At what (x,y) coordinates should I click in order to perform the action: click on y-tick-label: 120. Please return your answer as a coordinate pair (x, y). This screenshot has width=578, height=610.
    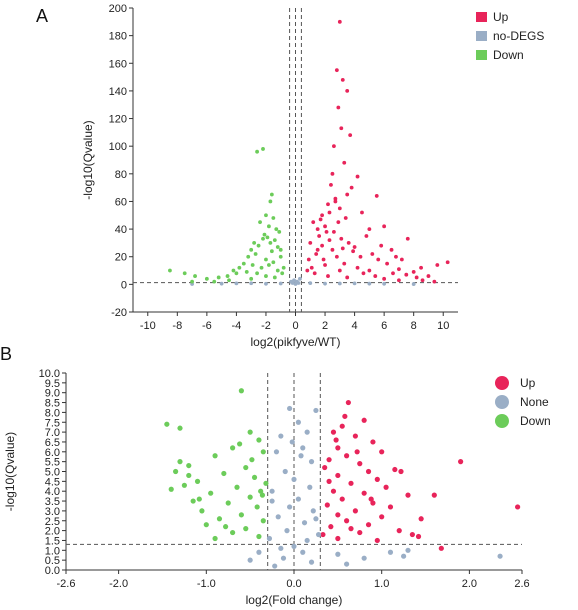
    Looking at the image, I should click on (118, 120).